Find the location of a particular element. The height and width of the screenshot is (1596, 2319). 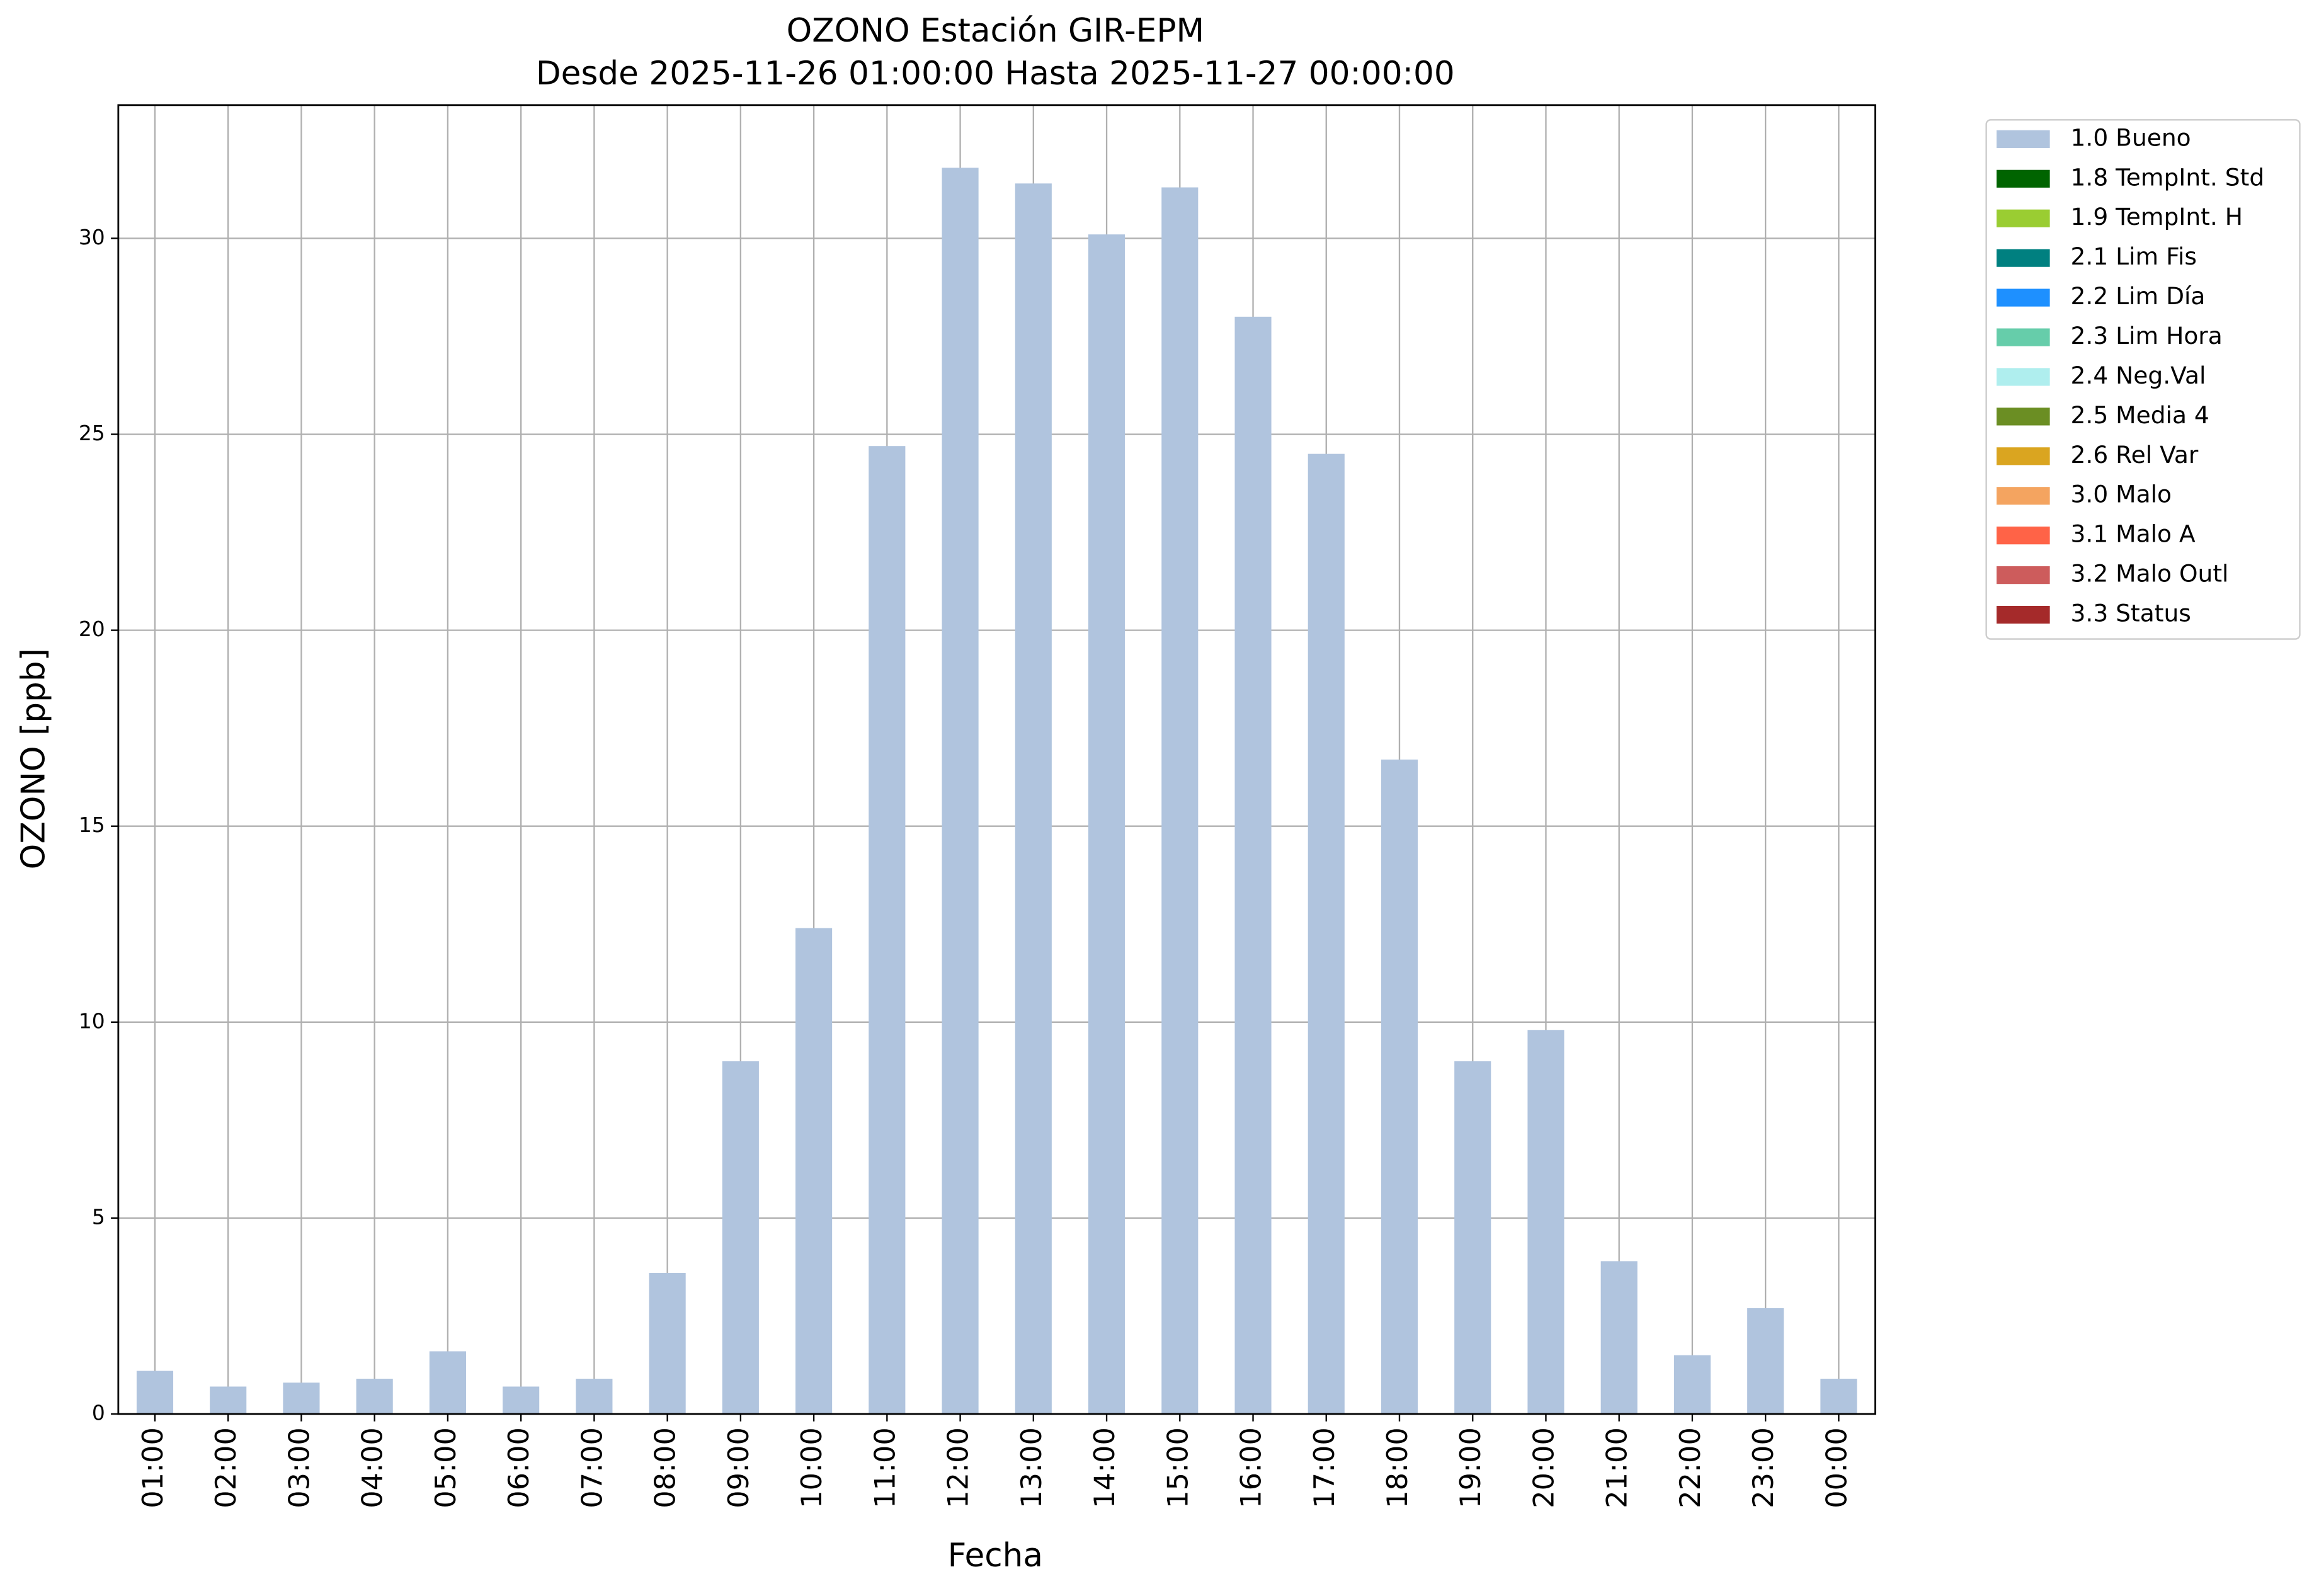

legend-label: 2.3 Lim Hora is located at coordinates (2147, 336).